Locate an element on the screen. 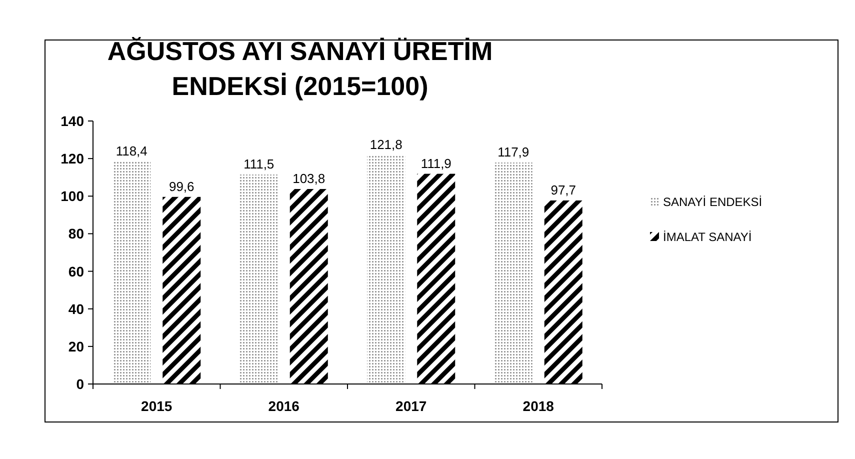  legend-label: SANAYİ ENDEKSİ is located at coordinates (712, 202).